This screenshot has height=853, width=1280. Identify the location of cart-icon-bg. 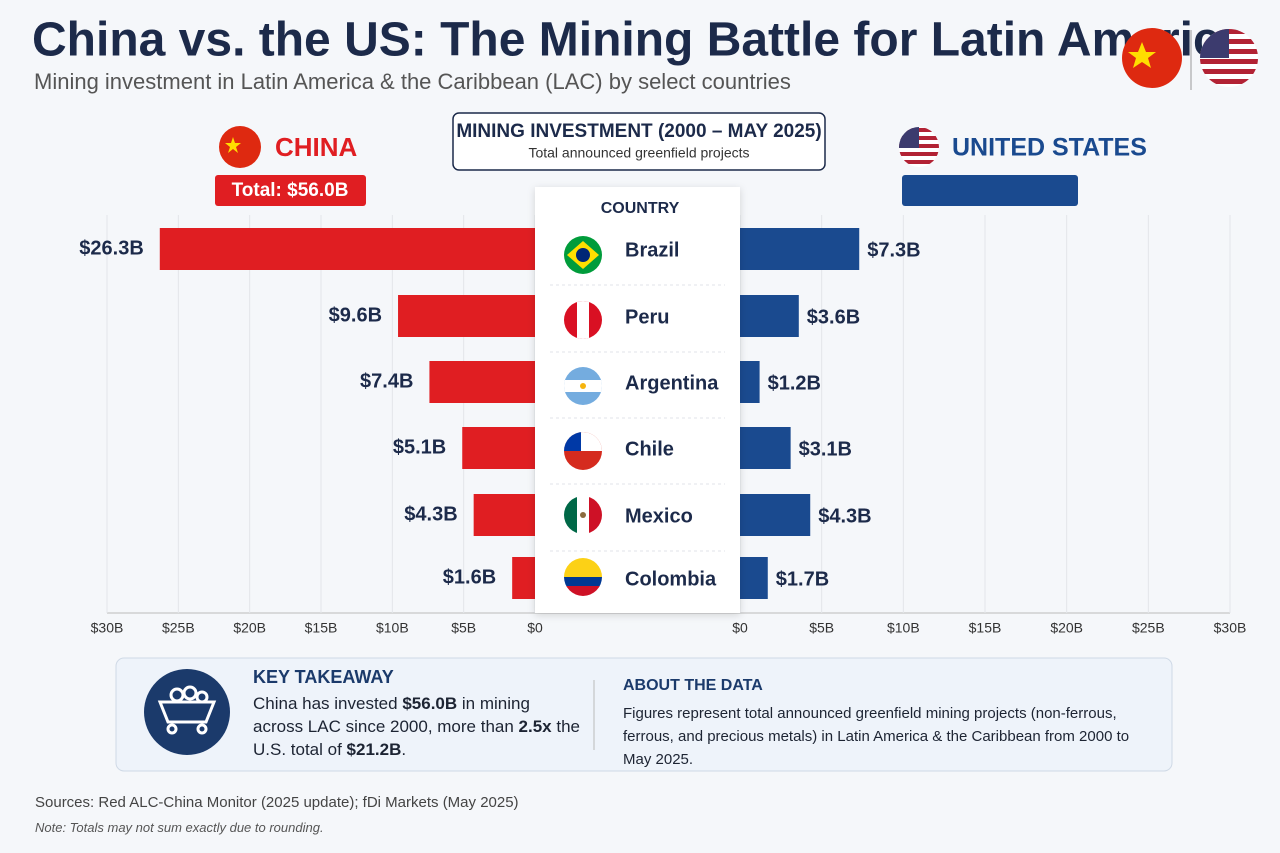
(187, 712).